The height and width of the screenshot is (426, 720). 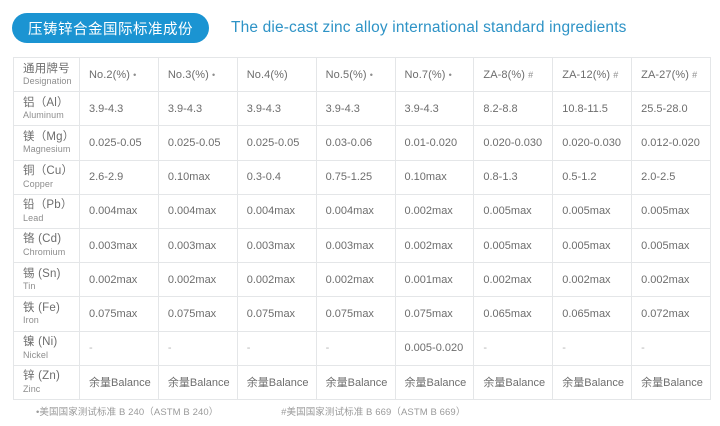 I want to click on row-header-tin: 锡 (Sn) Tin, so click(x=46, y=280).